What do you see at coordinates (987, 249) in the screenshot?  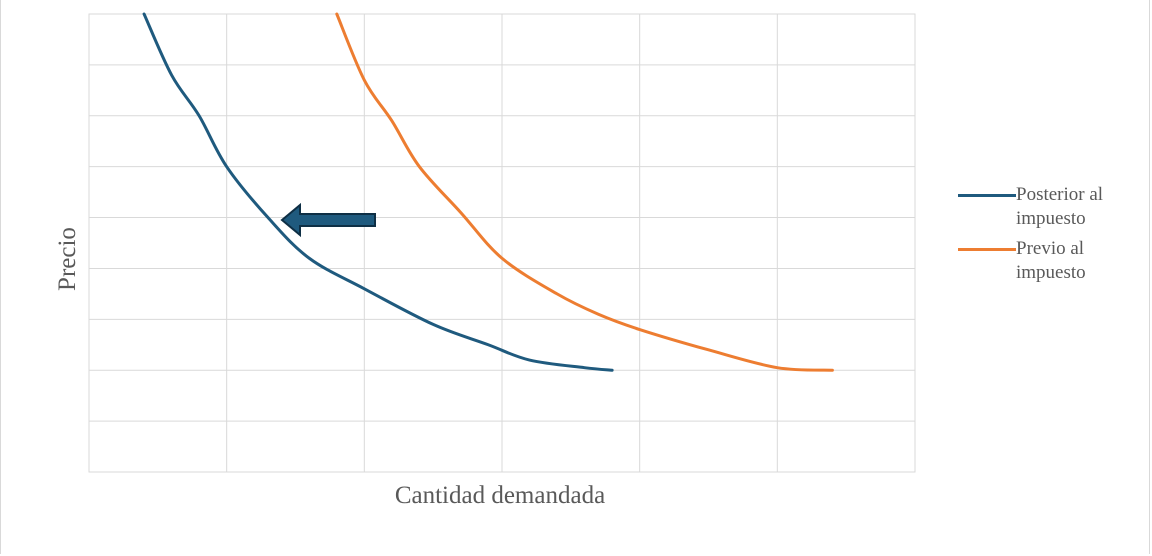 I see `legend-swatch-previo` at bounding box center [987, 249].